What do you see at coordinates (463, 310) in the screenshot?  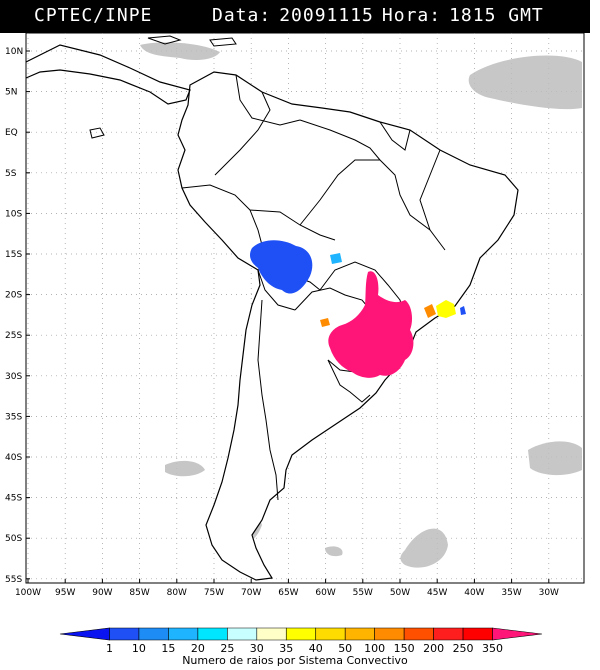 I see `system-small-blue` at bounding box center [463, 310].